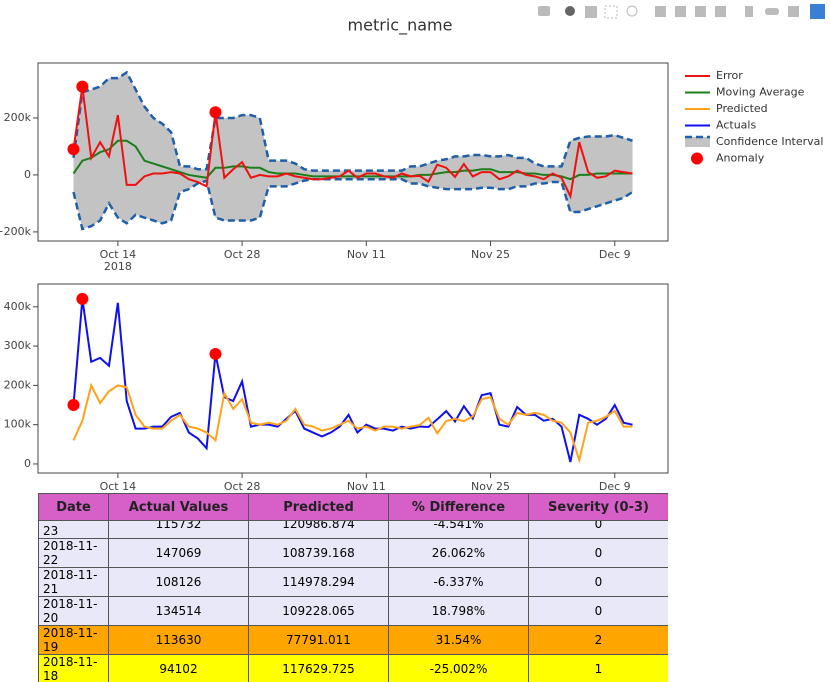  I want to click on table-cell: 115732, so click(178, 530).